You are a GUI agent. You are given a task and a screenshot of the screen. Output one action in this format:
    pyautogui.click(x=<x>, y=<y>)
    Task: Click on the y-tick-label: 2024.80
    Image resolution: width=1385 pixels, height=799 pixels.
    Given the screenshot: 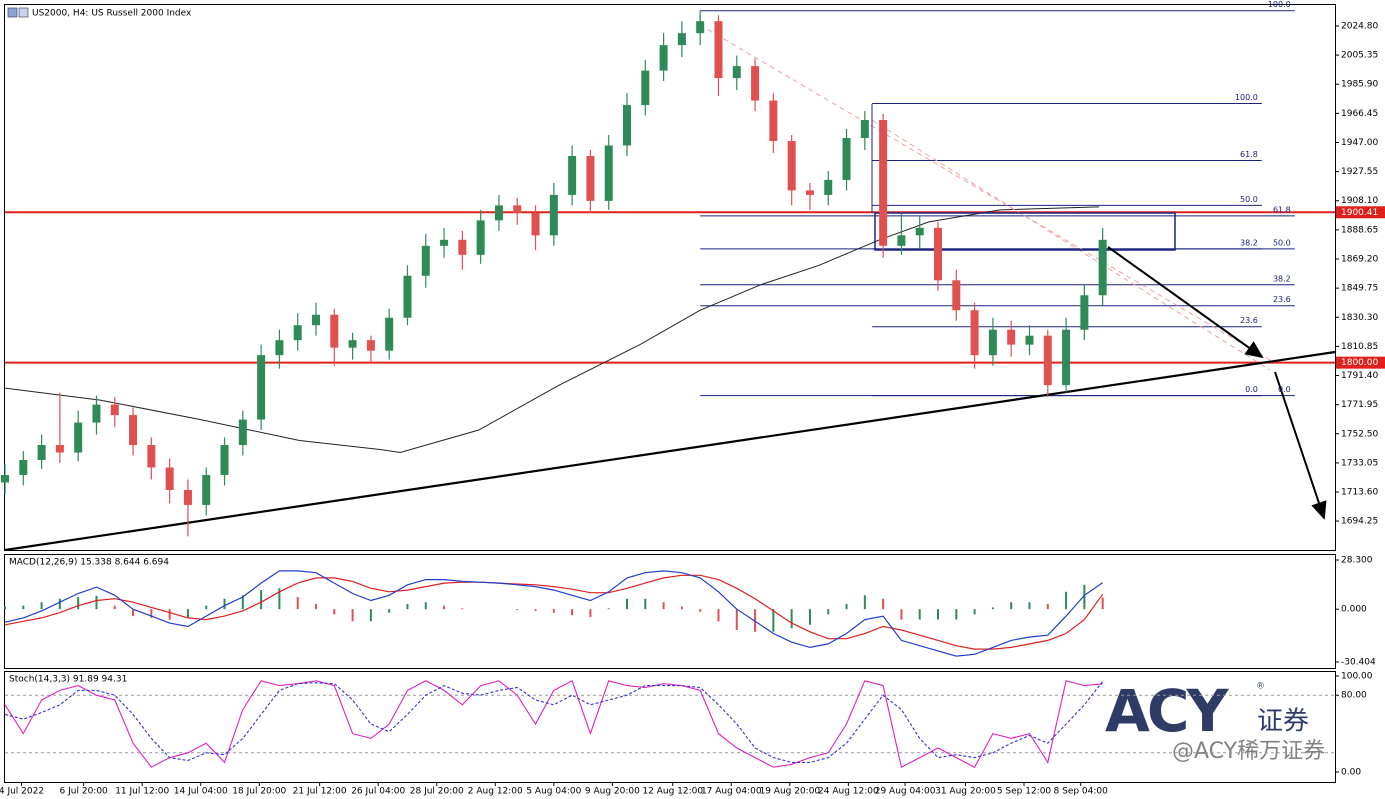 What is the action you would take?
    pyautogui.click(x=1359, y=26)
    